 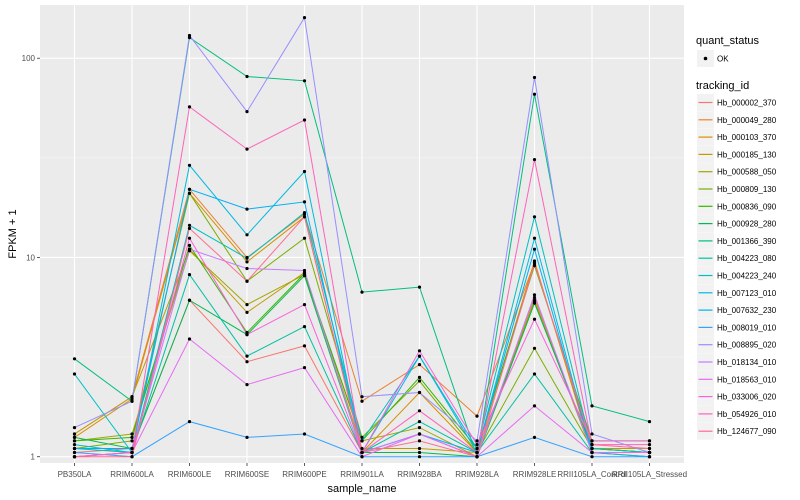 What do you see at coordinates (747, 154) in the screenshot?
I see `legend-label: Hb_000185_130` at bounding box center [747, 154].